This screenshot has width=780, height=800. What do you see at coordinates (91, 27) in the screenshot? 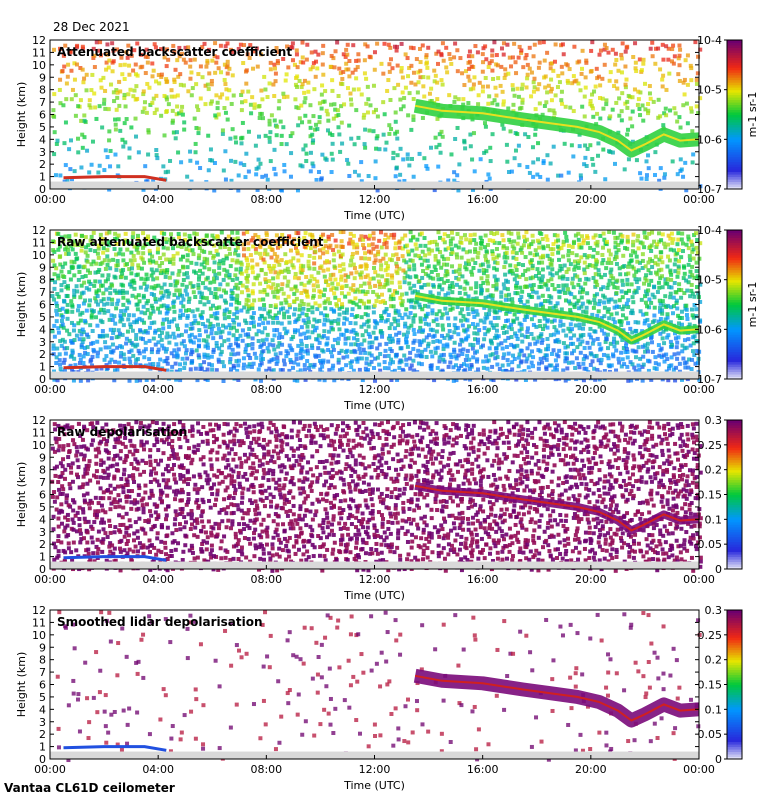
I see `date-label: 28 Dec 2021` at bounding box center [91, 27].